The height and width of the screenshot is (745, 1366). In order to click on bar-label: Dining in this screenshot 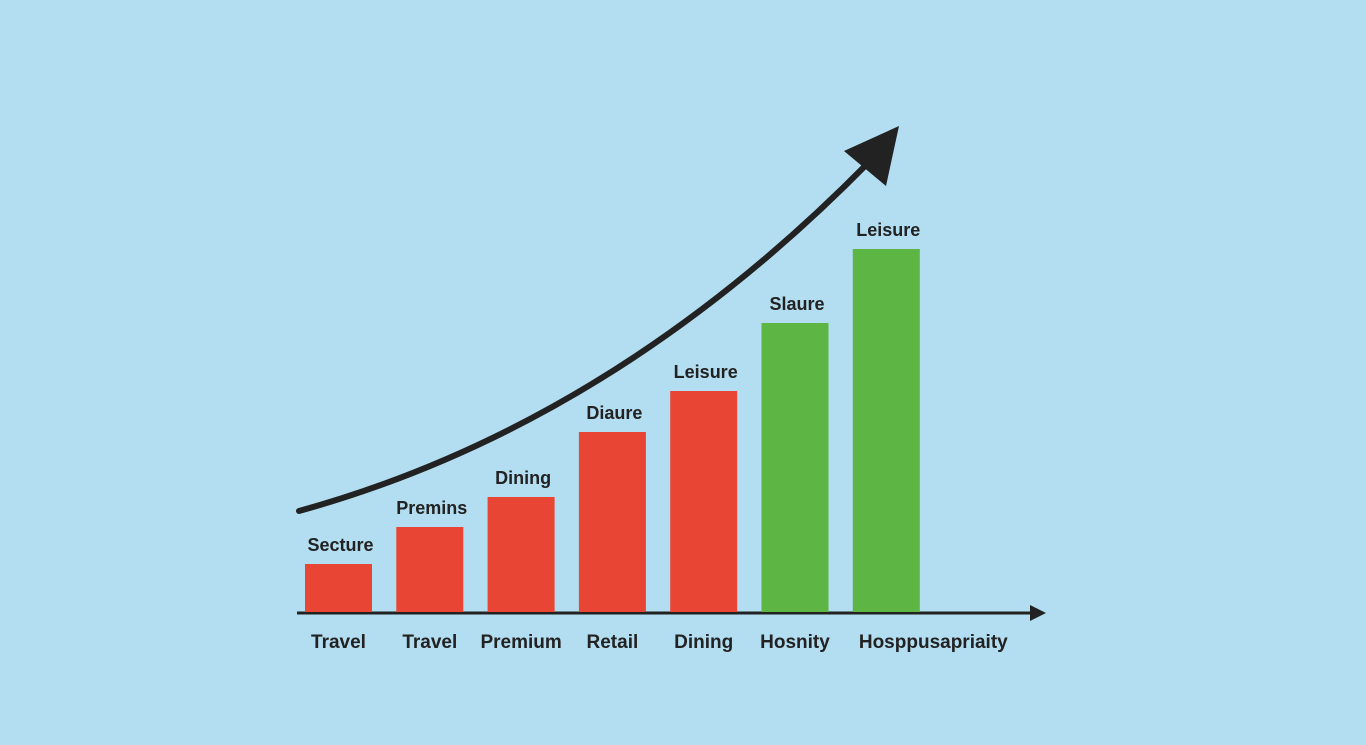, I will do `click(523, 478)`.